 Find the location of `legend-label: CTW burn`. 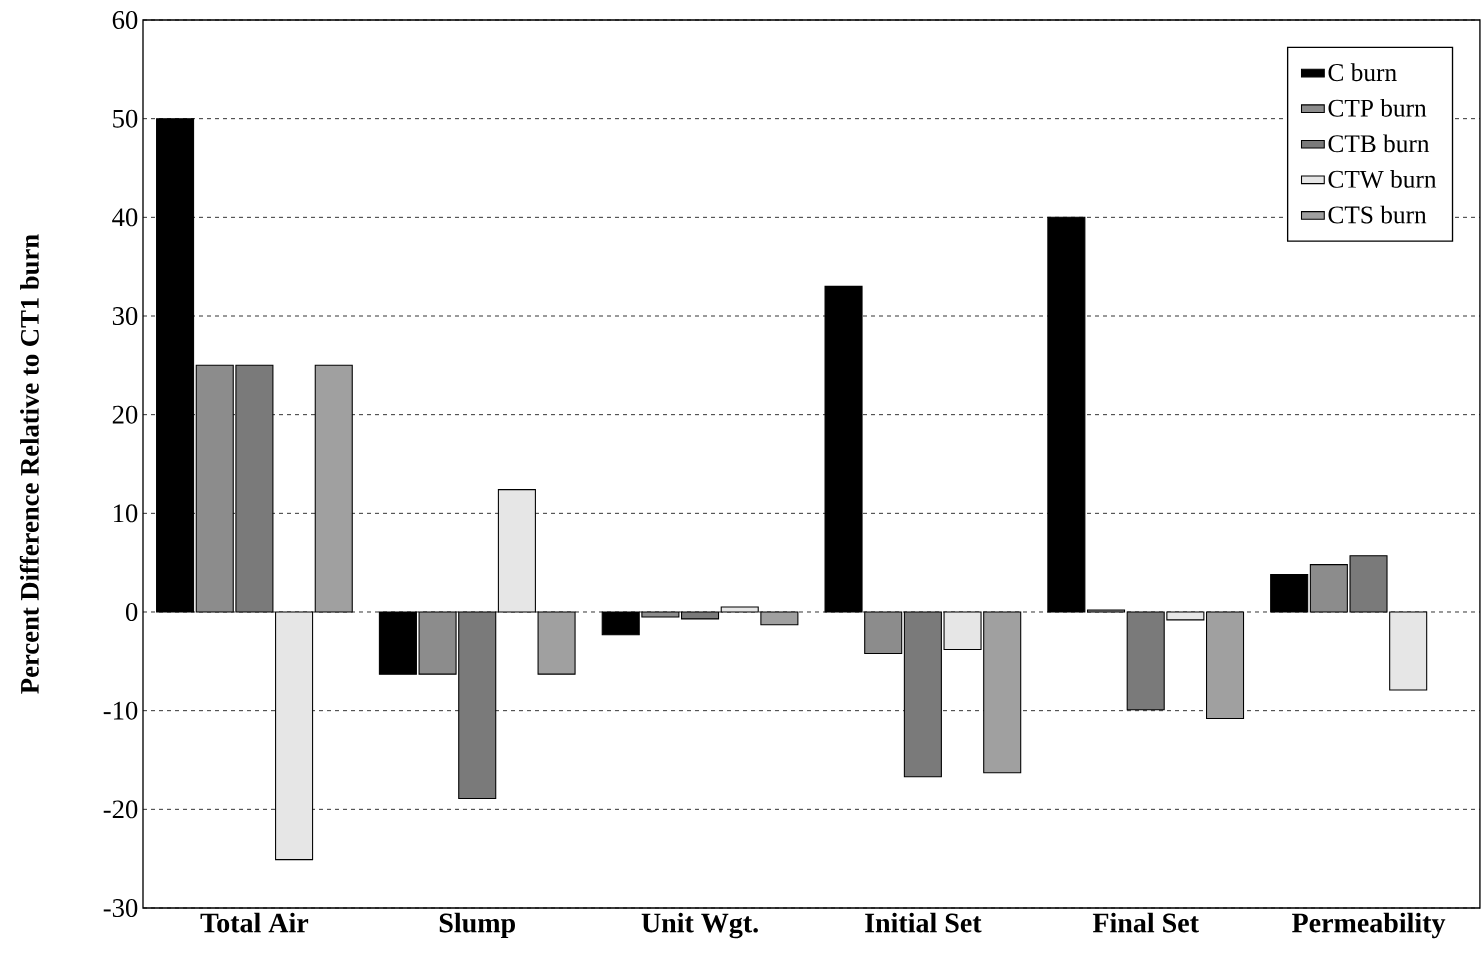

legend-label: CTW burn is located at coordinates (1382, 179).